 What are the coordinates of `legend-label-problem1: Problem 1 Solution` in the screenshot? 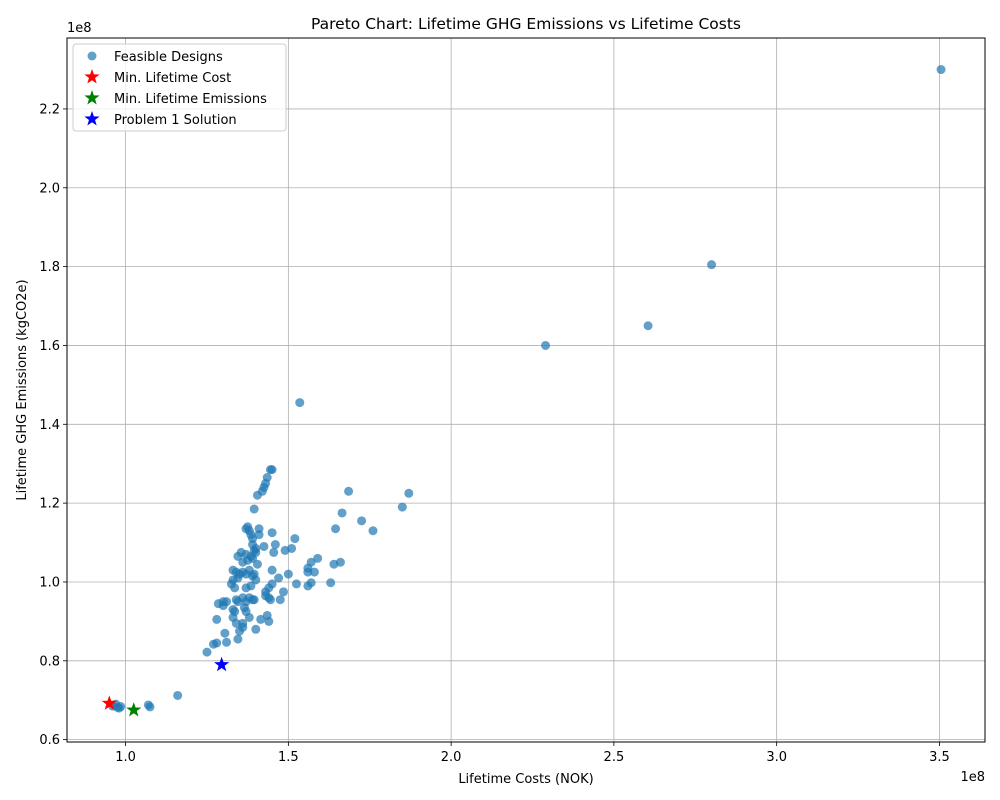 It's located at (175, 120).